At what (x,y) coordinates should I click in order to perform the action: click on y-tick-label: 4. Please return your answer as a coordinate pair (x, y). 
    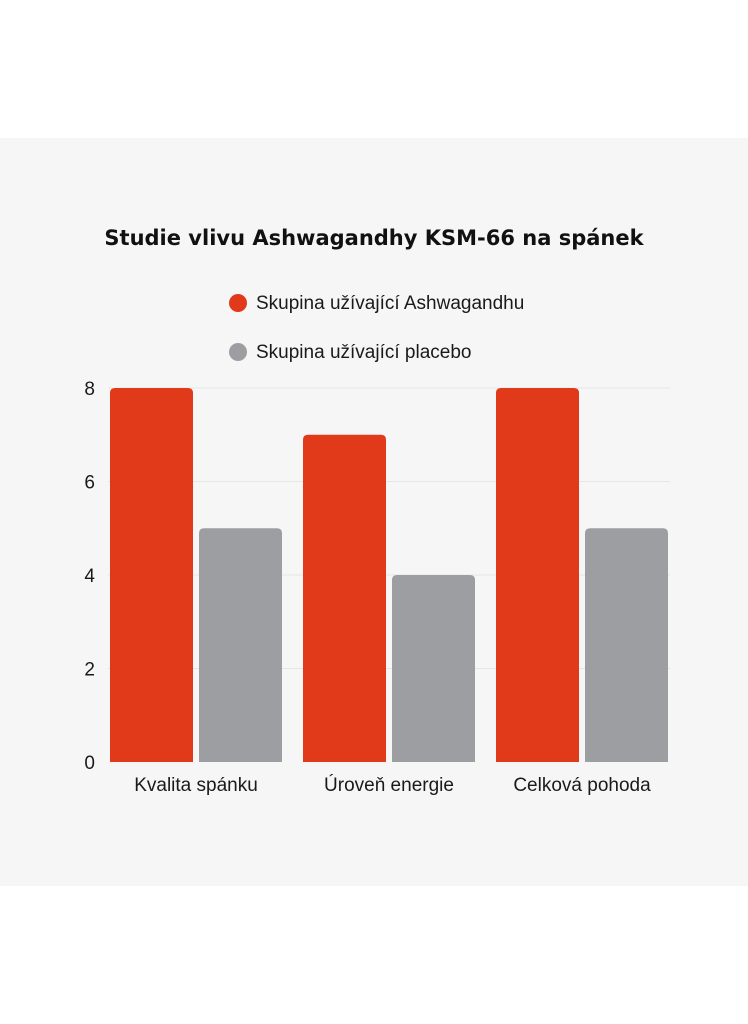
    Looking at the image, I should click on (89, 576).